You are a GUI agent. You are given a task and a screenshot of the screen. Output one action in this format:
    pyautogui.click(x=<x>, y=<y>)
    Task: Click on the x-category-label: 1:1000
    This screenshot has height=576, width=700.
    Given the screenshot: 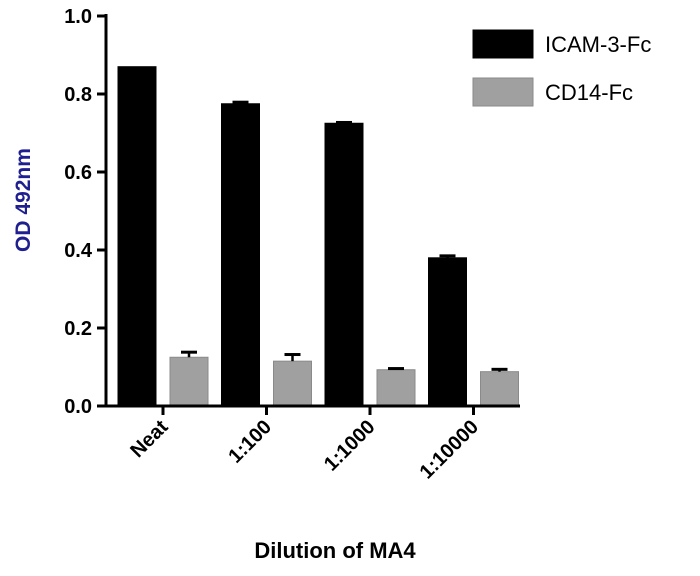 What is the action you would take?
    pyautogui.click(x=350, y=446)
    